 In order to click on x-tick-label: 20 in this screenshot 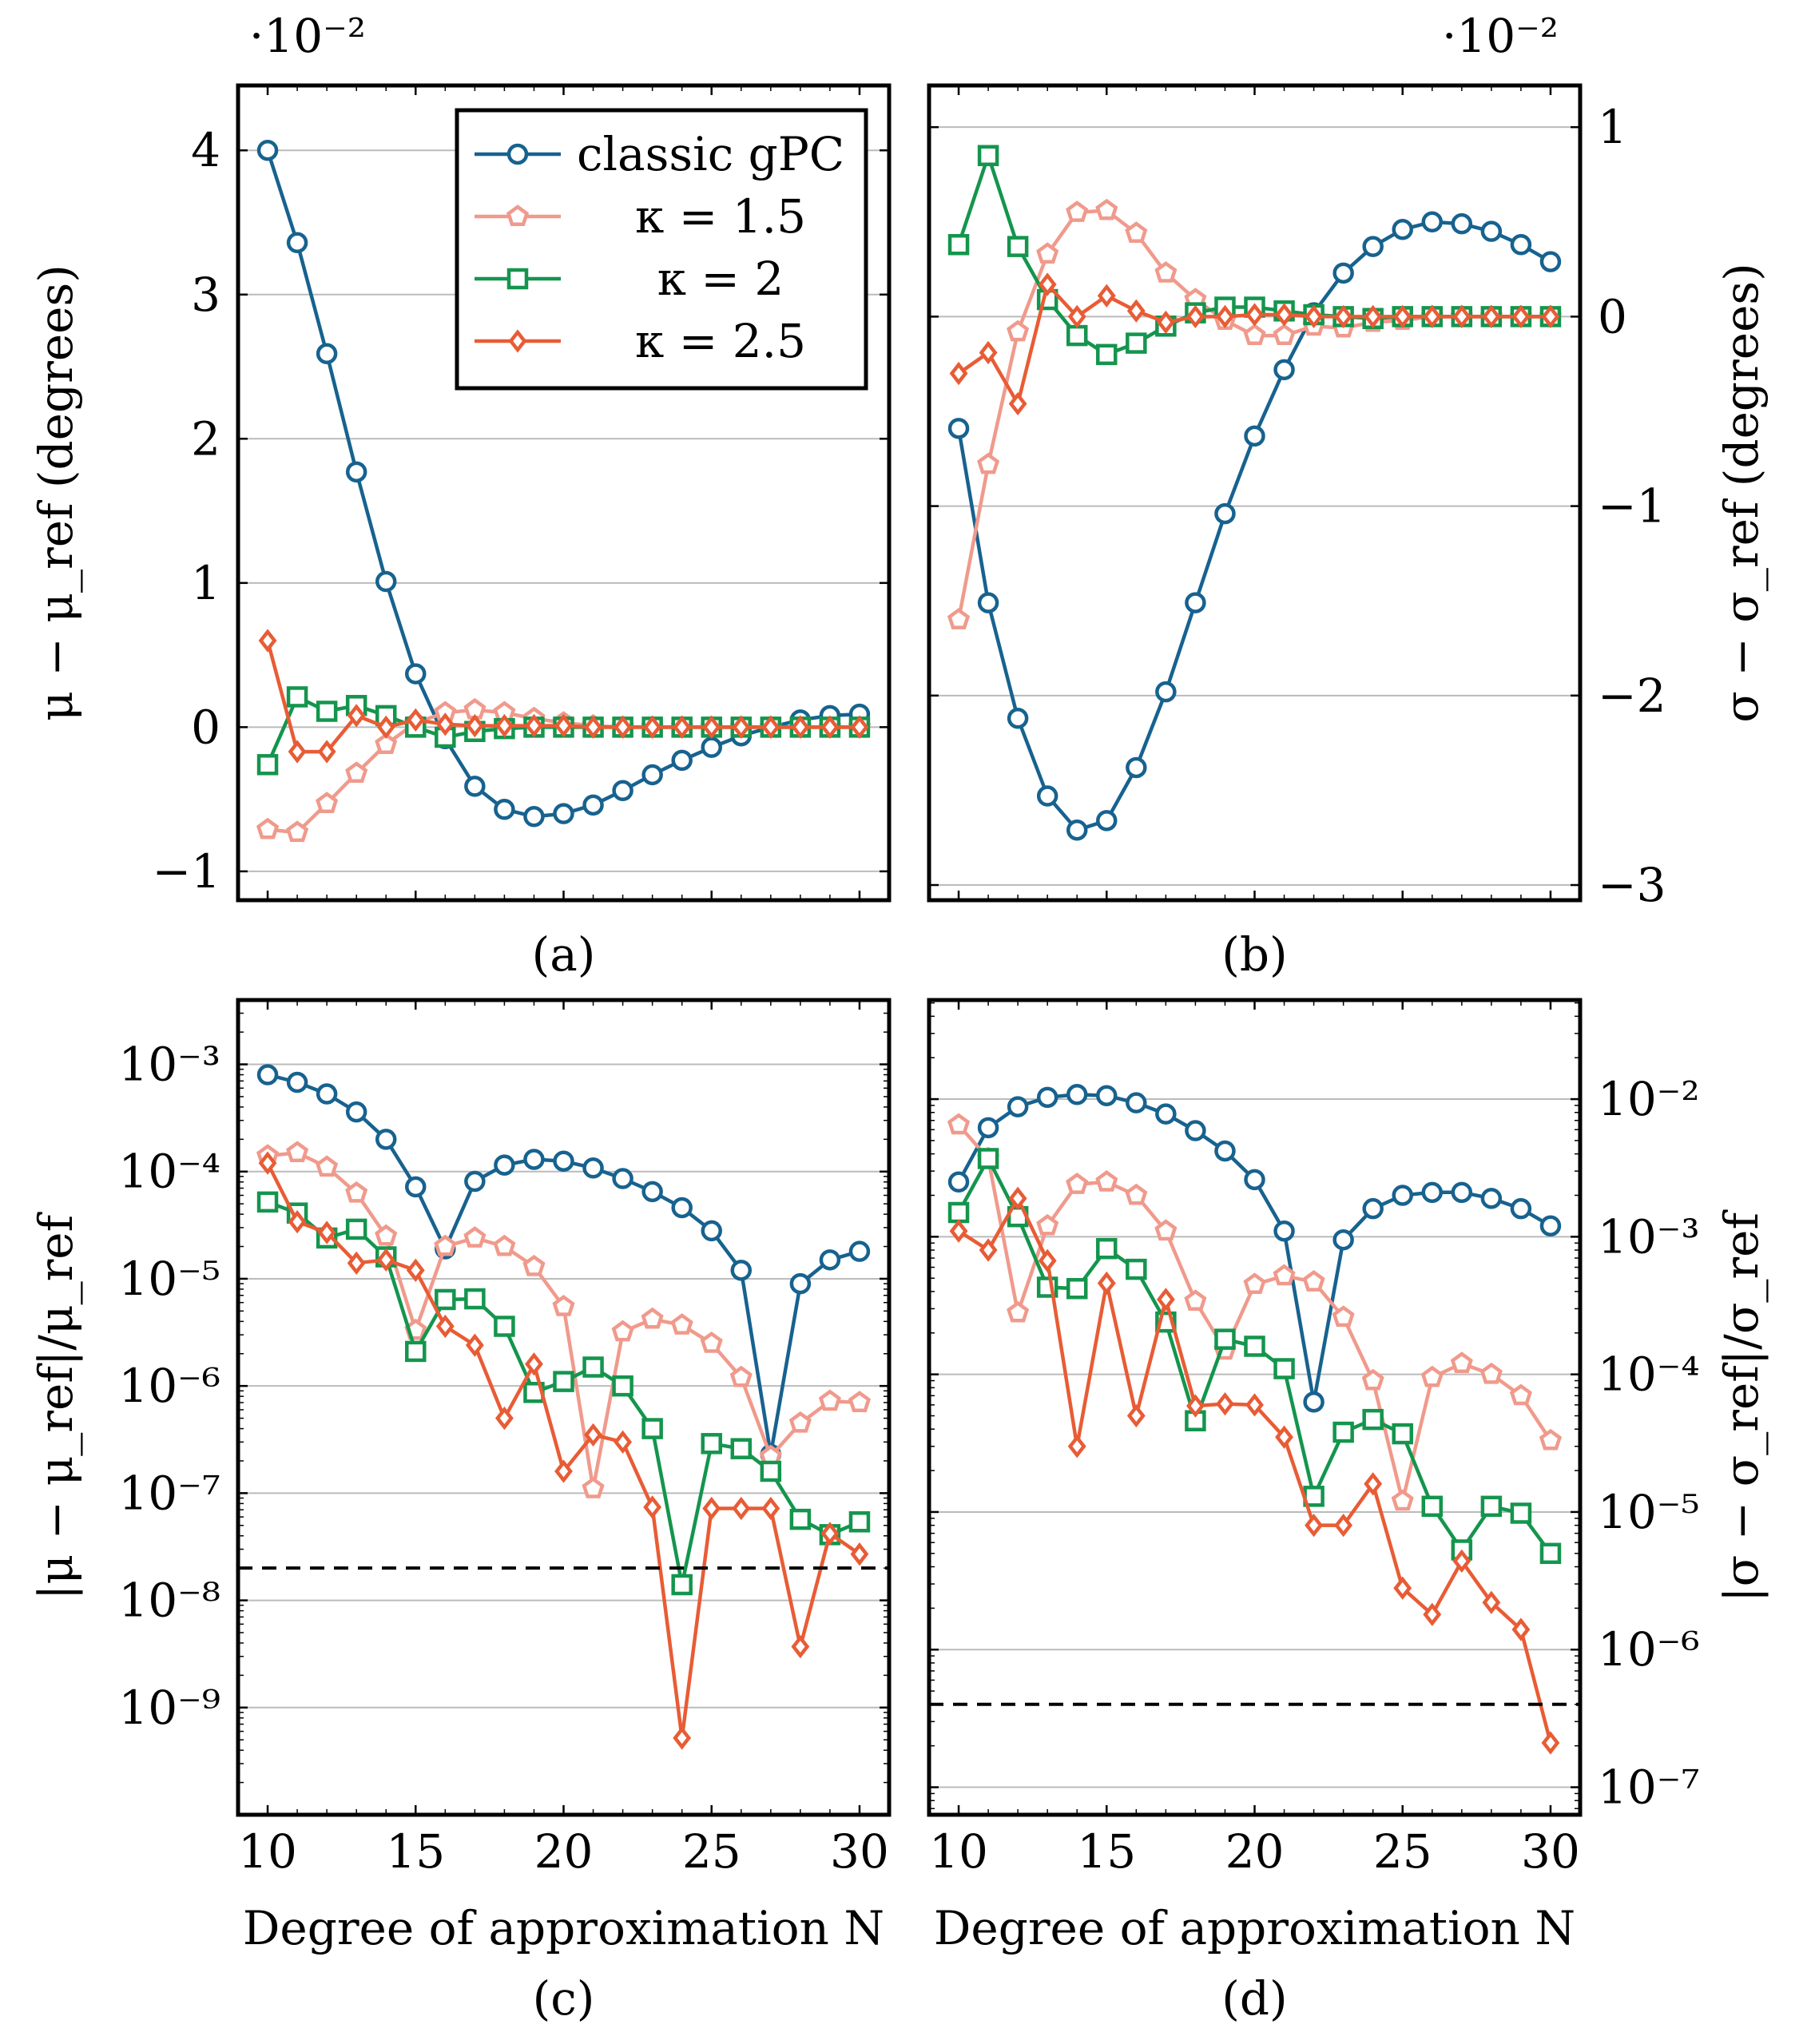, I will do `click(564, 1851)`.